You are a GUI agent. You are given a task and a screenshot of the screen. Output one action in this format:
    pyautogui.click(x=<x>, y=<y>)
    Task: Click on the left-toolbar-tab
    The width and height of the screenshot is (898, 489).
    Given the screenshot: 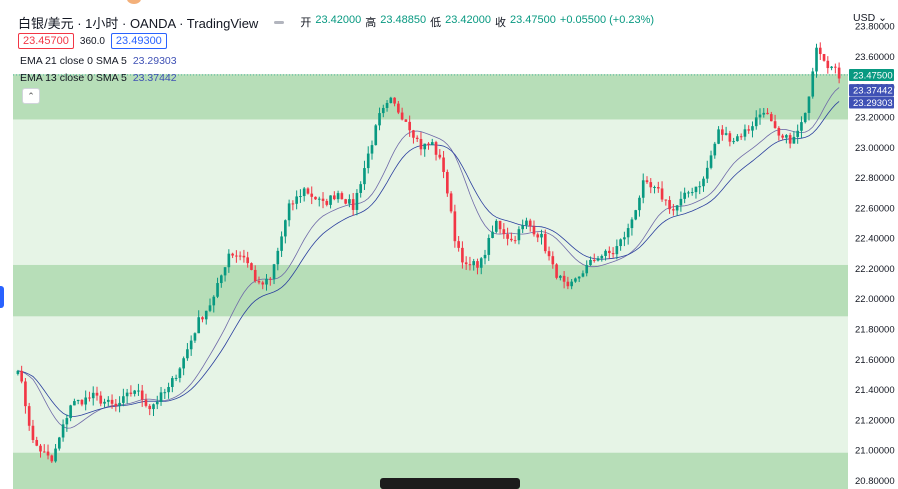 What is the action you would take?
    pyautogui.click(x=2, y=297)
    